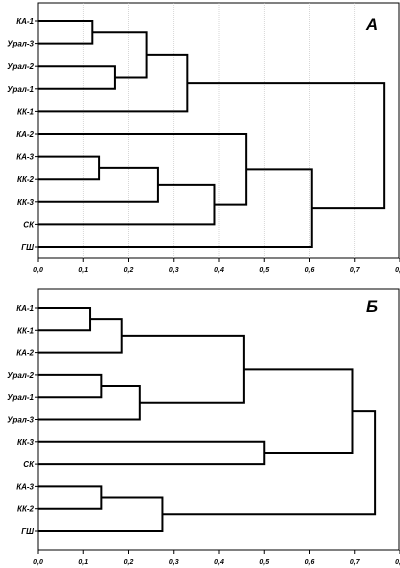 The image size is (400, 568). Describe the element at coordinates (372, 306) in the screenshot. I see `panel-label: Б` at that location.